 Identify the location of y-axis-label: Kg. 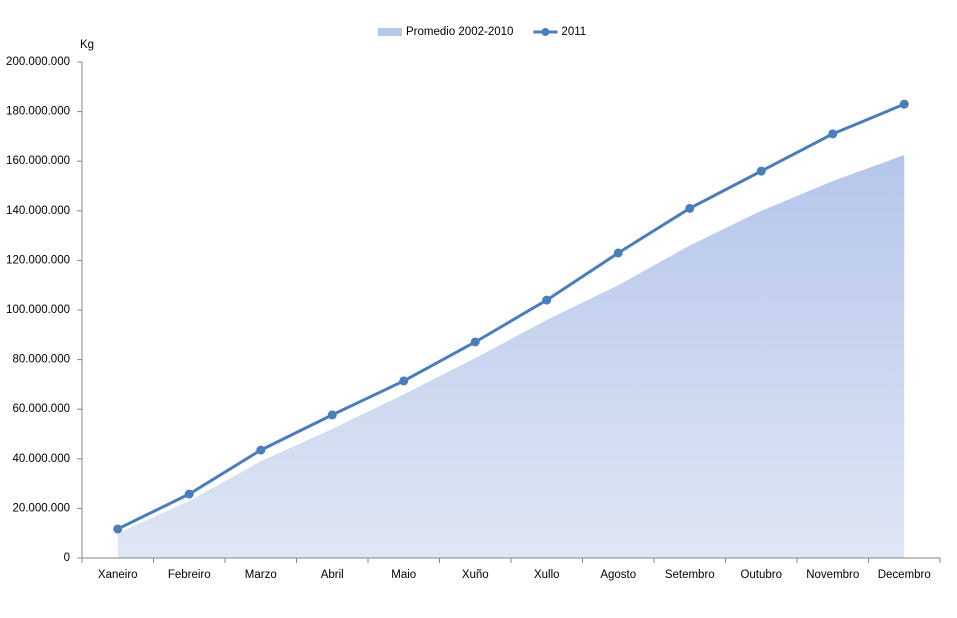
(87, 45).